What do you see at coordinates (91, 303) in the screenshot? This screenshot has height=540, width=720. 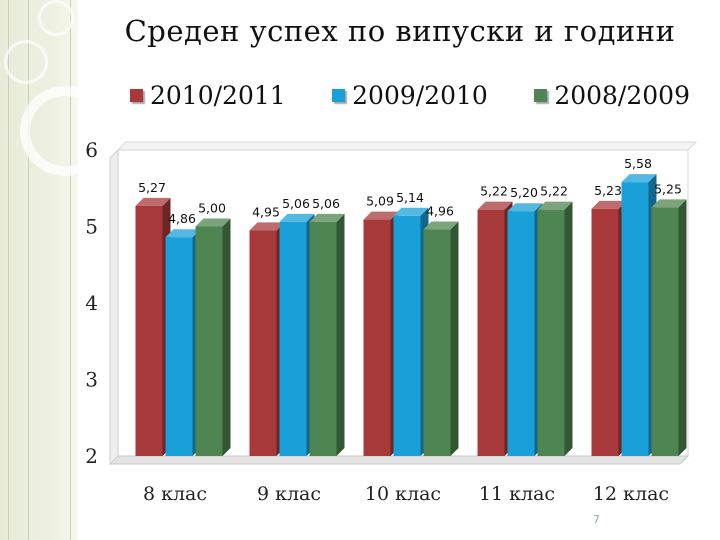 I see `y-tick-label: 4` at bounding box center [91, 303].